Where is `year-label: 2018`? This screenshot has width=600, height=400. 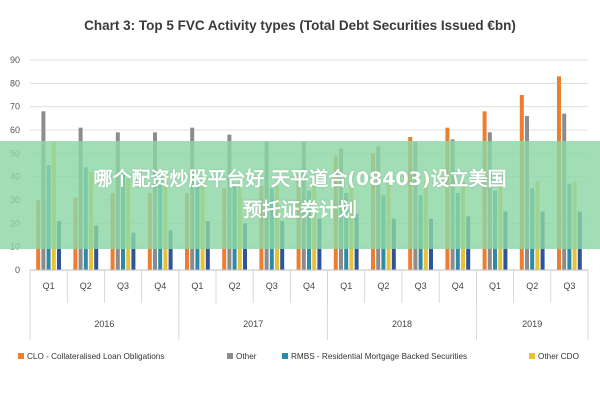
year-label: 2018 is located at coordinates (402, 324).